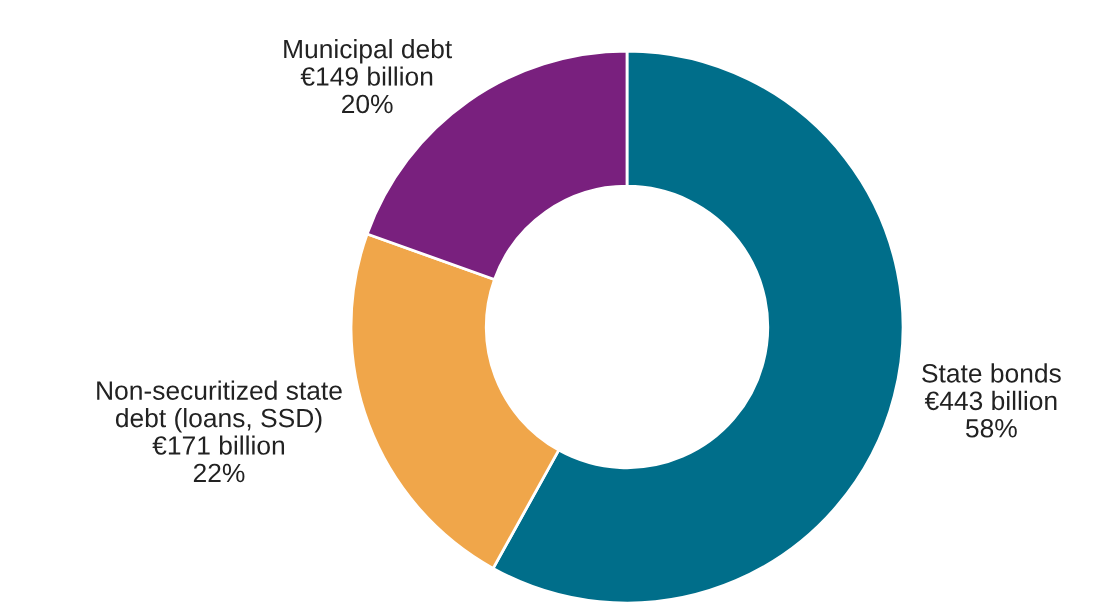 The height and width of the screenshot is (614, 1110). What do you see at coordinates (990, 400) in the screenshot?
I see `data-label: €443 billion` at bounding box center [990, 400].